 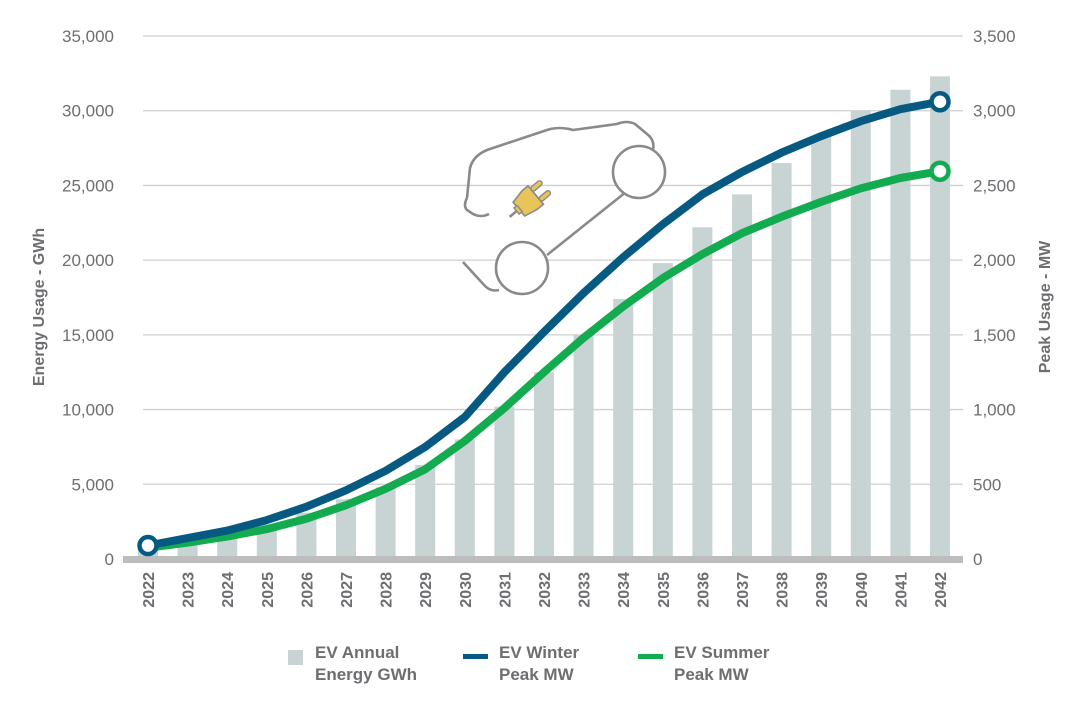 I want to click on legend-item-annual-energy: EV Annual Energy GWh, so click(x=375, y=664).